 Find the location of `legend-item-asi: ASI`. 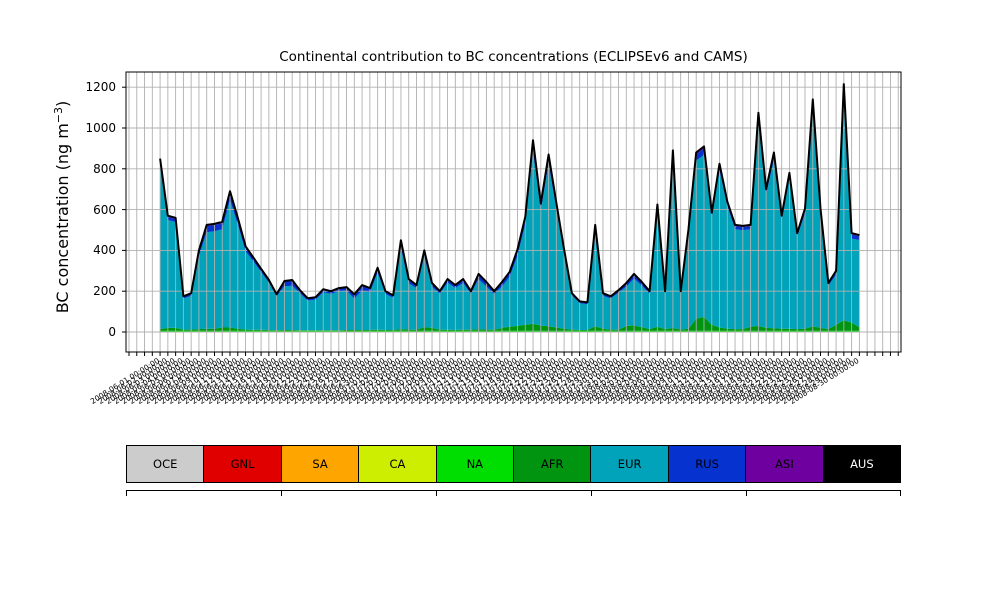

legend-item-asi: ASI is located at coordinates (784, 464).